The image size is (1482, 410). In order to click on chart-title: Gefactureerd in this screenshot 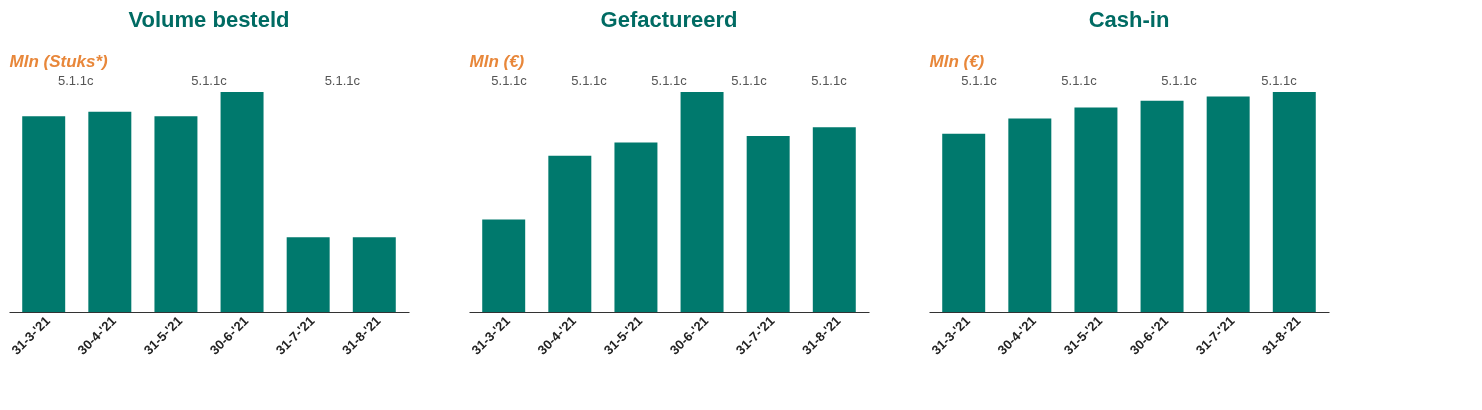, I will do `click(669, 19)`.